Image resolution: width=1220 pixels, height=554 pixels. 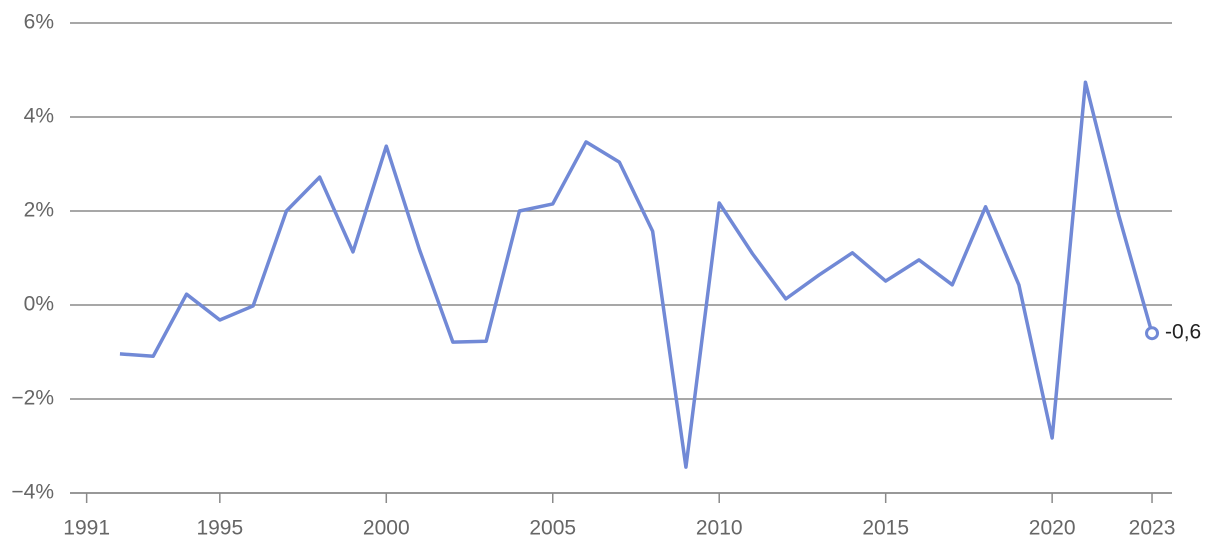 What do you see at coordinates (1152, 333) in the screenshot?
I see `point-marker` at bounding box center [1152, 333].